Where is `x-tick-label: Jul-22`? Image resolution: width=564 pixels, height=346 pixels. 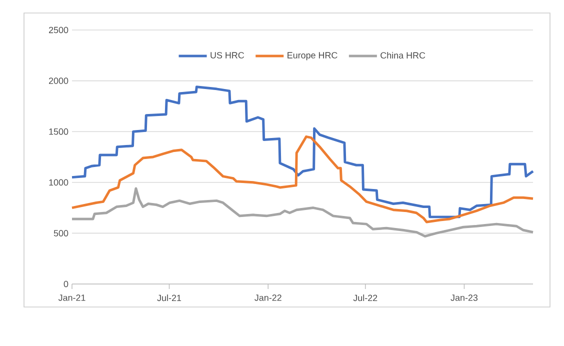 x-tick-label: Jul-22 is located at coordinates (365, 298).